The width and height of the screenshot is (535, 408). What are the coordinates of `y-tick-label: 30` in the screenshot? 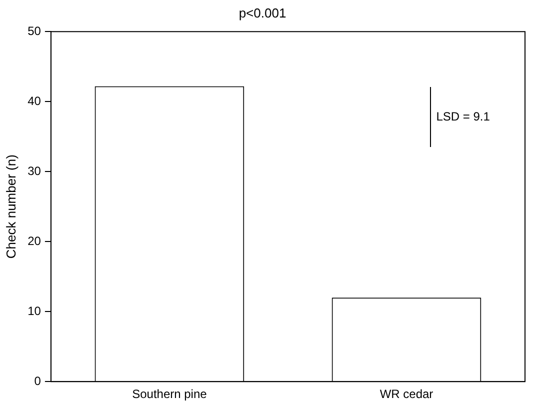 It's located at (35, 171).